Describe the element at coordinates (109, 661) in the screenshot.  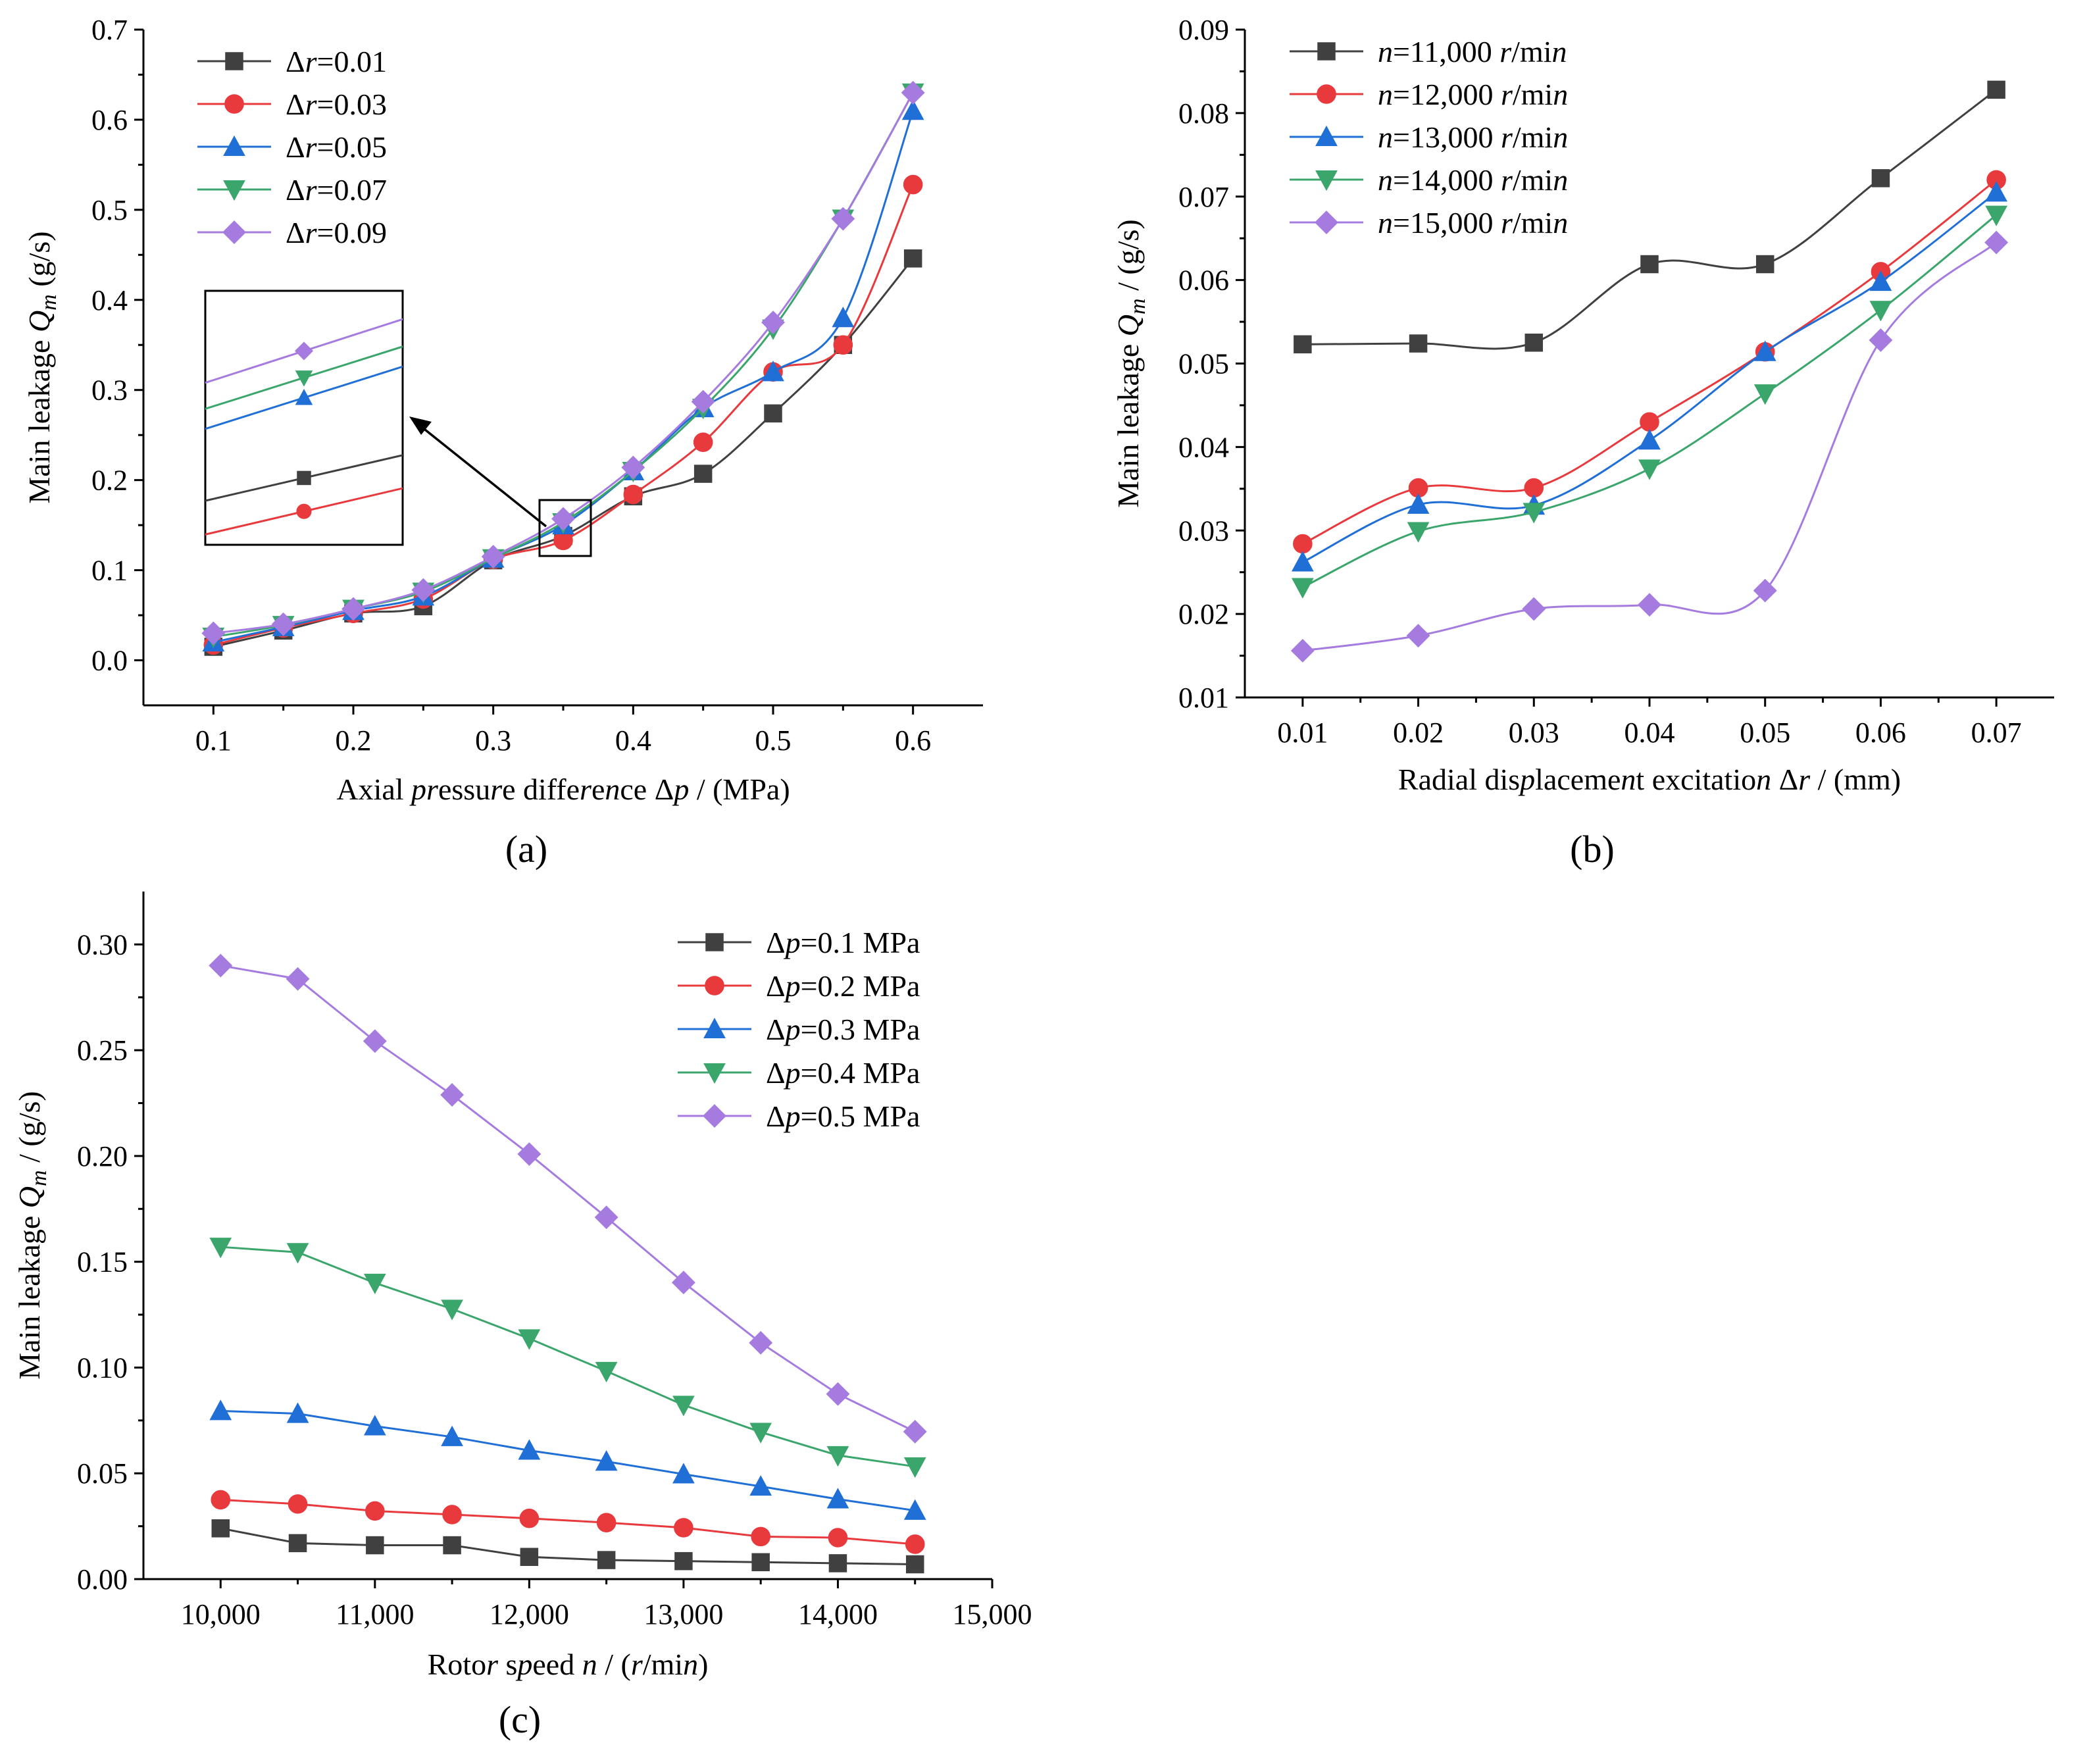
I see `y-tick-label: 0.0` at that location.